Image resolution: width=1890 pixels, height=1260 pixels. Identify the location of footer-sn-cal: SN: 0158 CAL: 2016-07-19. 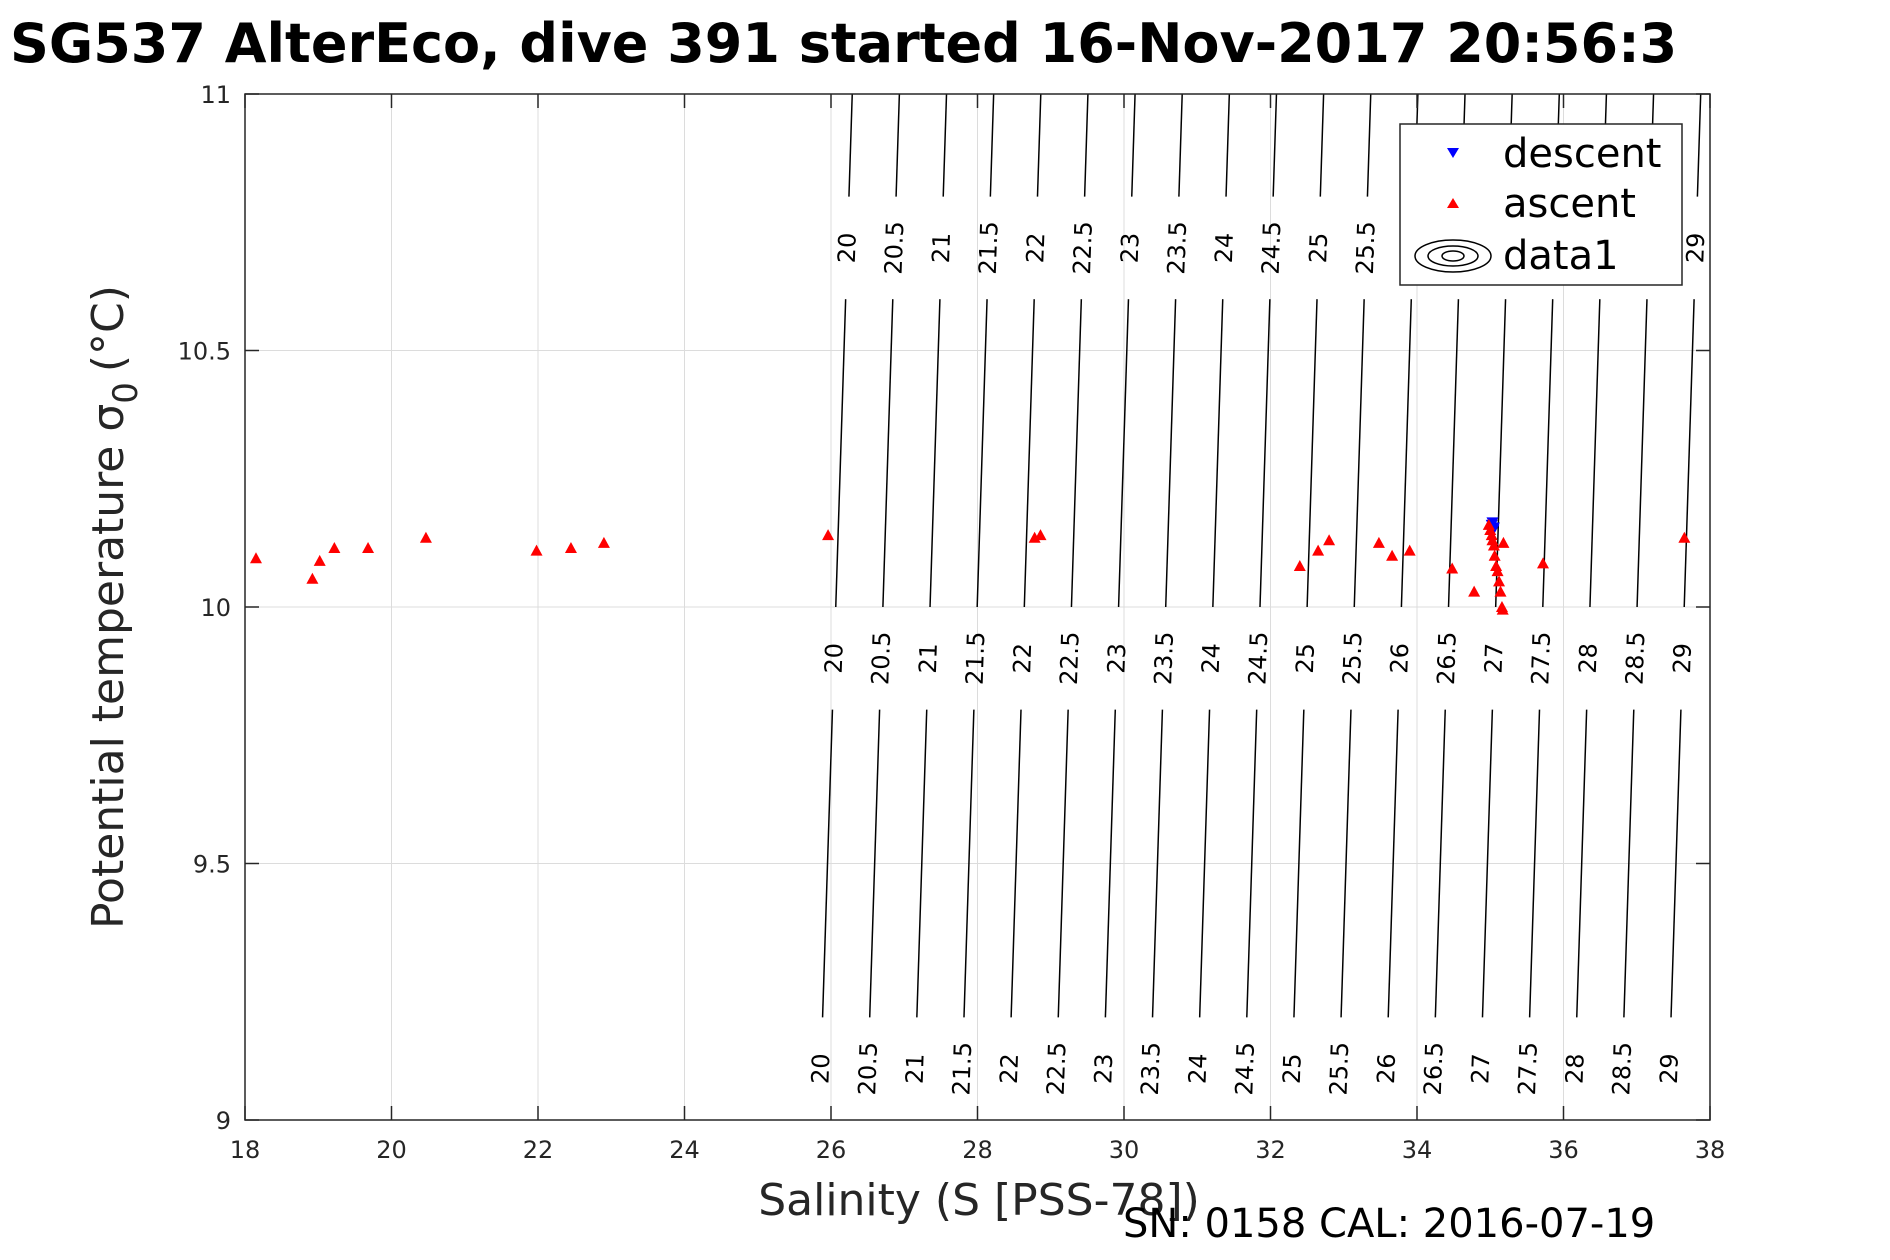
(1389, 1224).